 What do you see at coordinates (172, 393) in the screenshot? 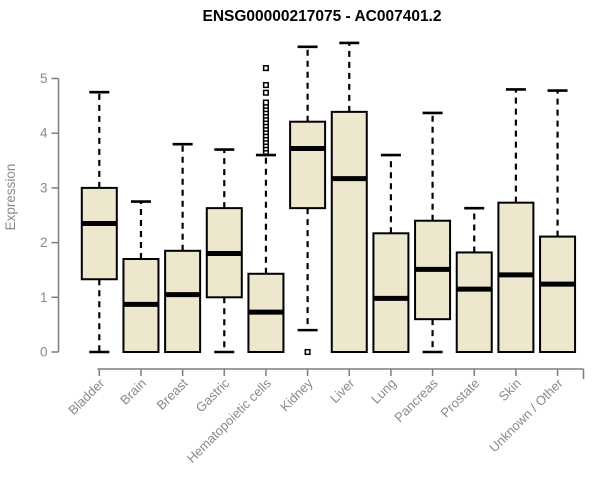
I see `x-tick-label-breast: Breast` at bounding box center [172, 393].